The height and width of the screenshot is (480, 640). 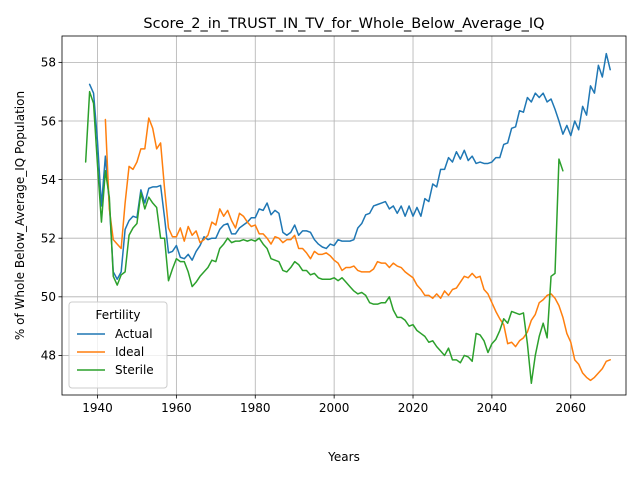 I want to click on x-tick-label: 2000, so click(x=334, y=408).